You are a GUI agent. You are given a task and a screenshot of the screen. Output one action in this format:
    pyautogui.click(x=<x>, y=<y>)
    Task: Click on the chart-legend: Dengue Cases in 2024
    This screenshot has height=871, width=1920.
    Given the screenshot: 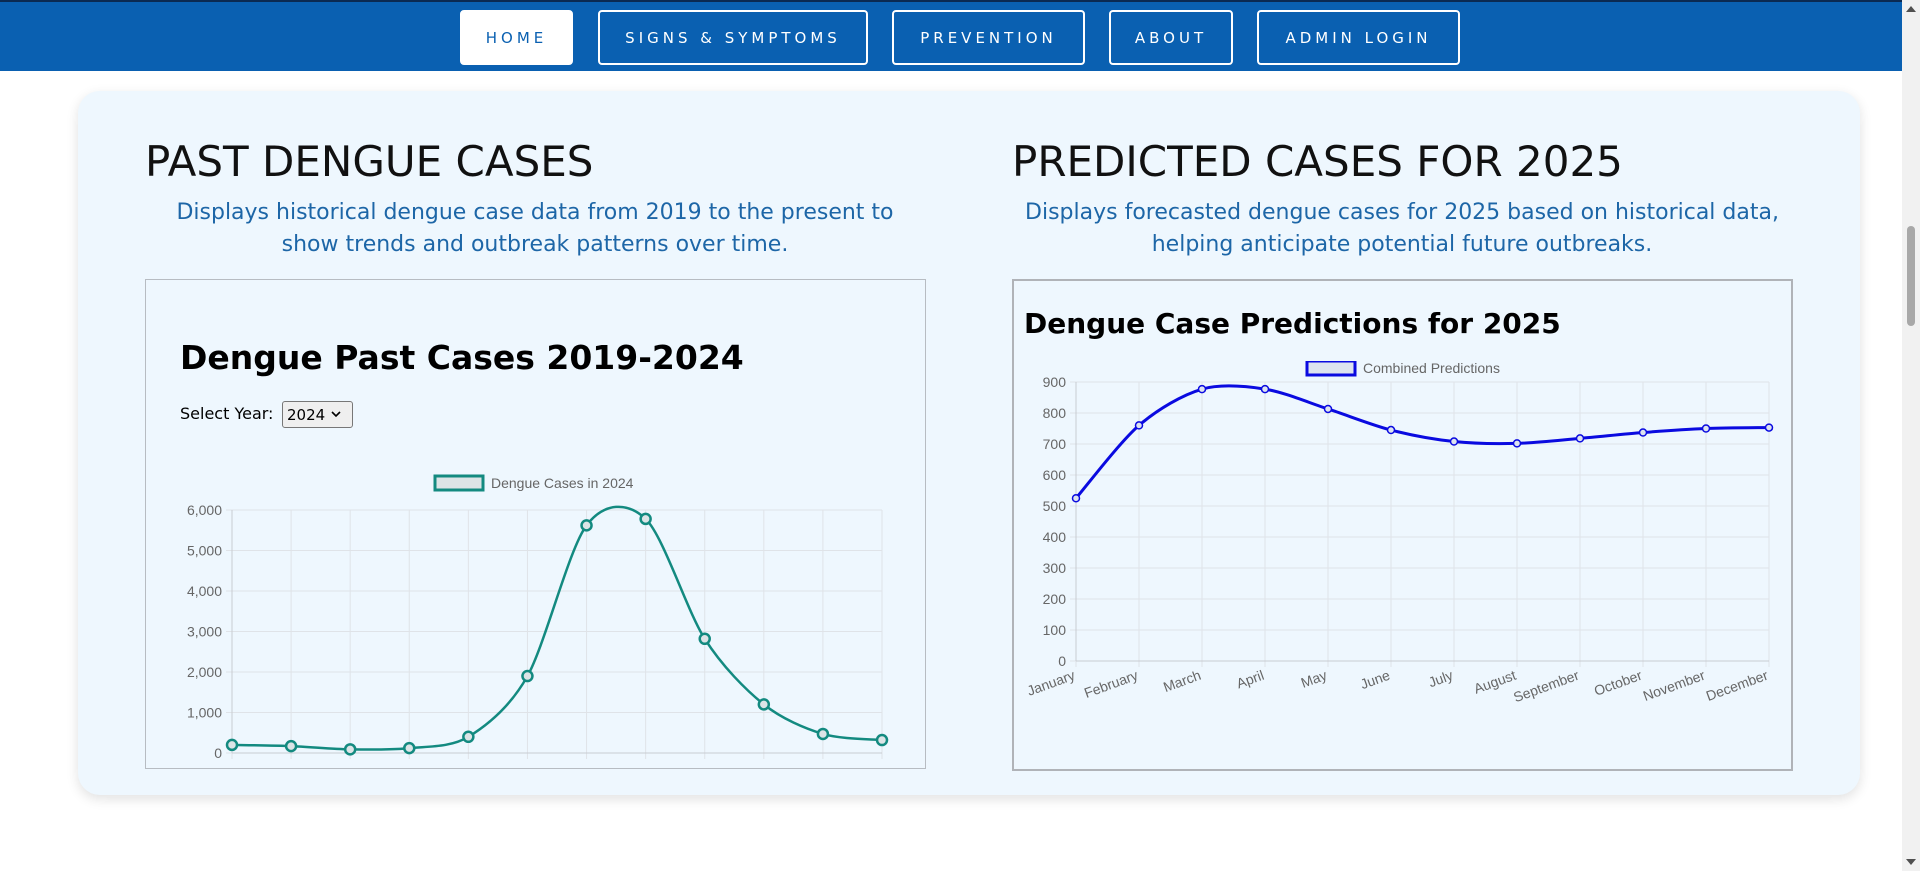 What is the action you would take?
    pyautogui.click(x=533, y=483)
    